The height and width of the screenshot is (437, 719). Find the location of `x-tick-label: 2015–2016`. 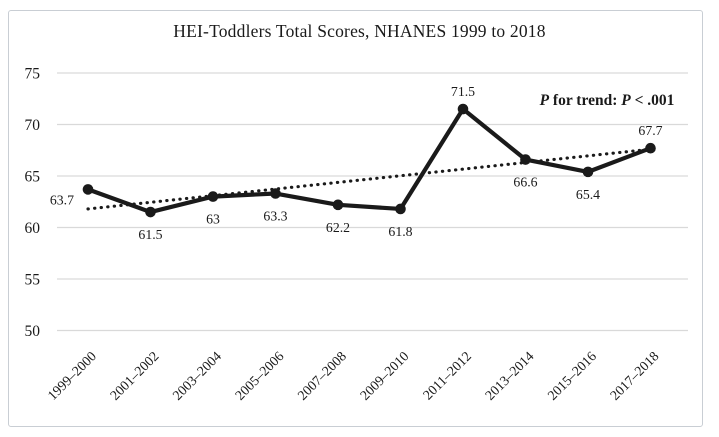

x-tick-label: 2015–2016 is located at coordinates (572, 375).